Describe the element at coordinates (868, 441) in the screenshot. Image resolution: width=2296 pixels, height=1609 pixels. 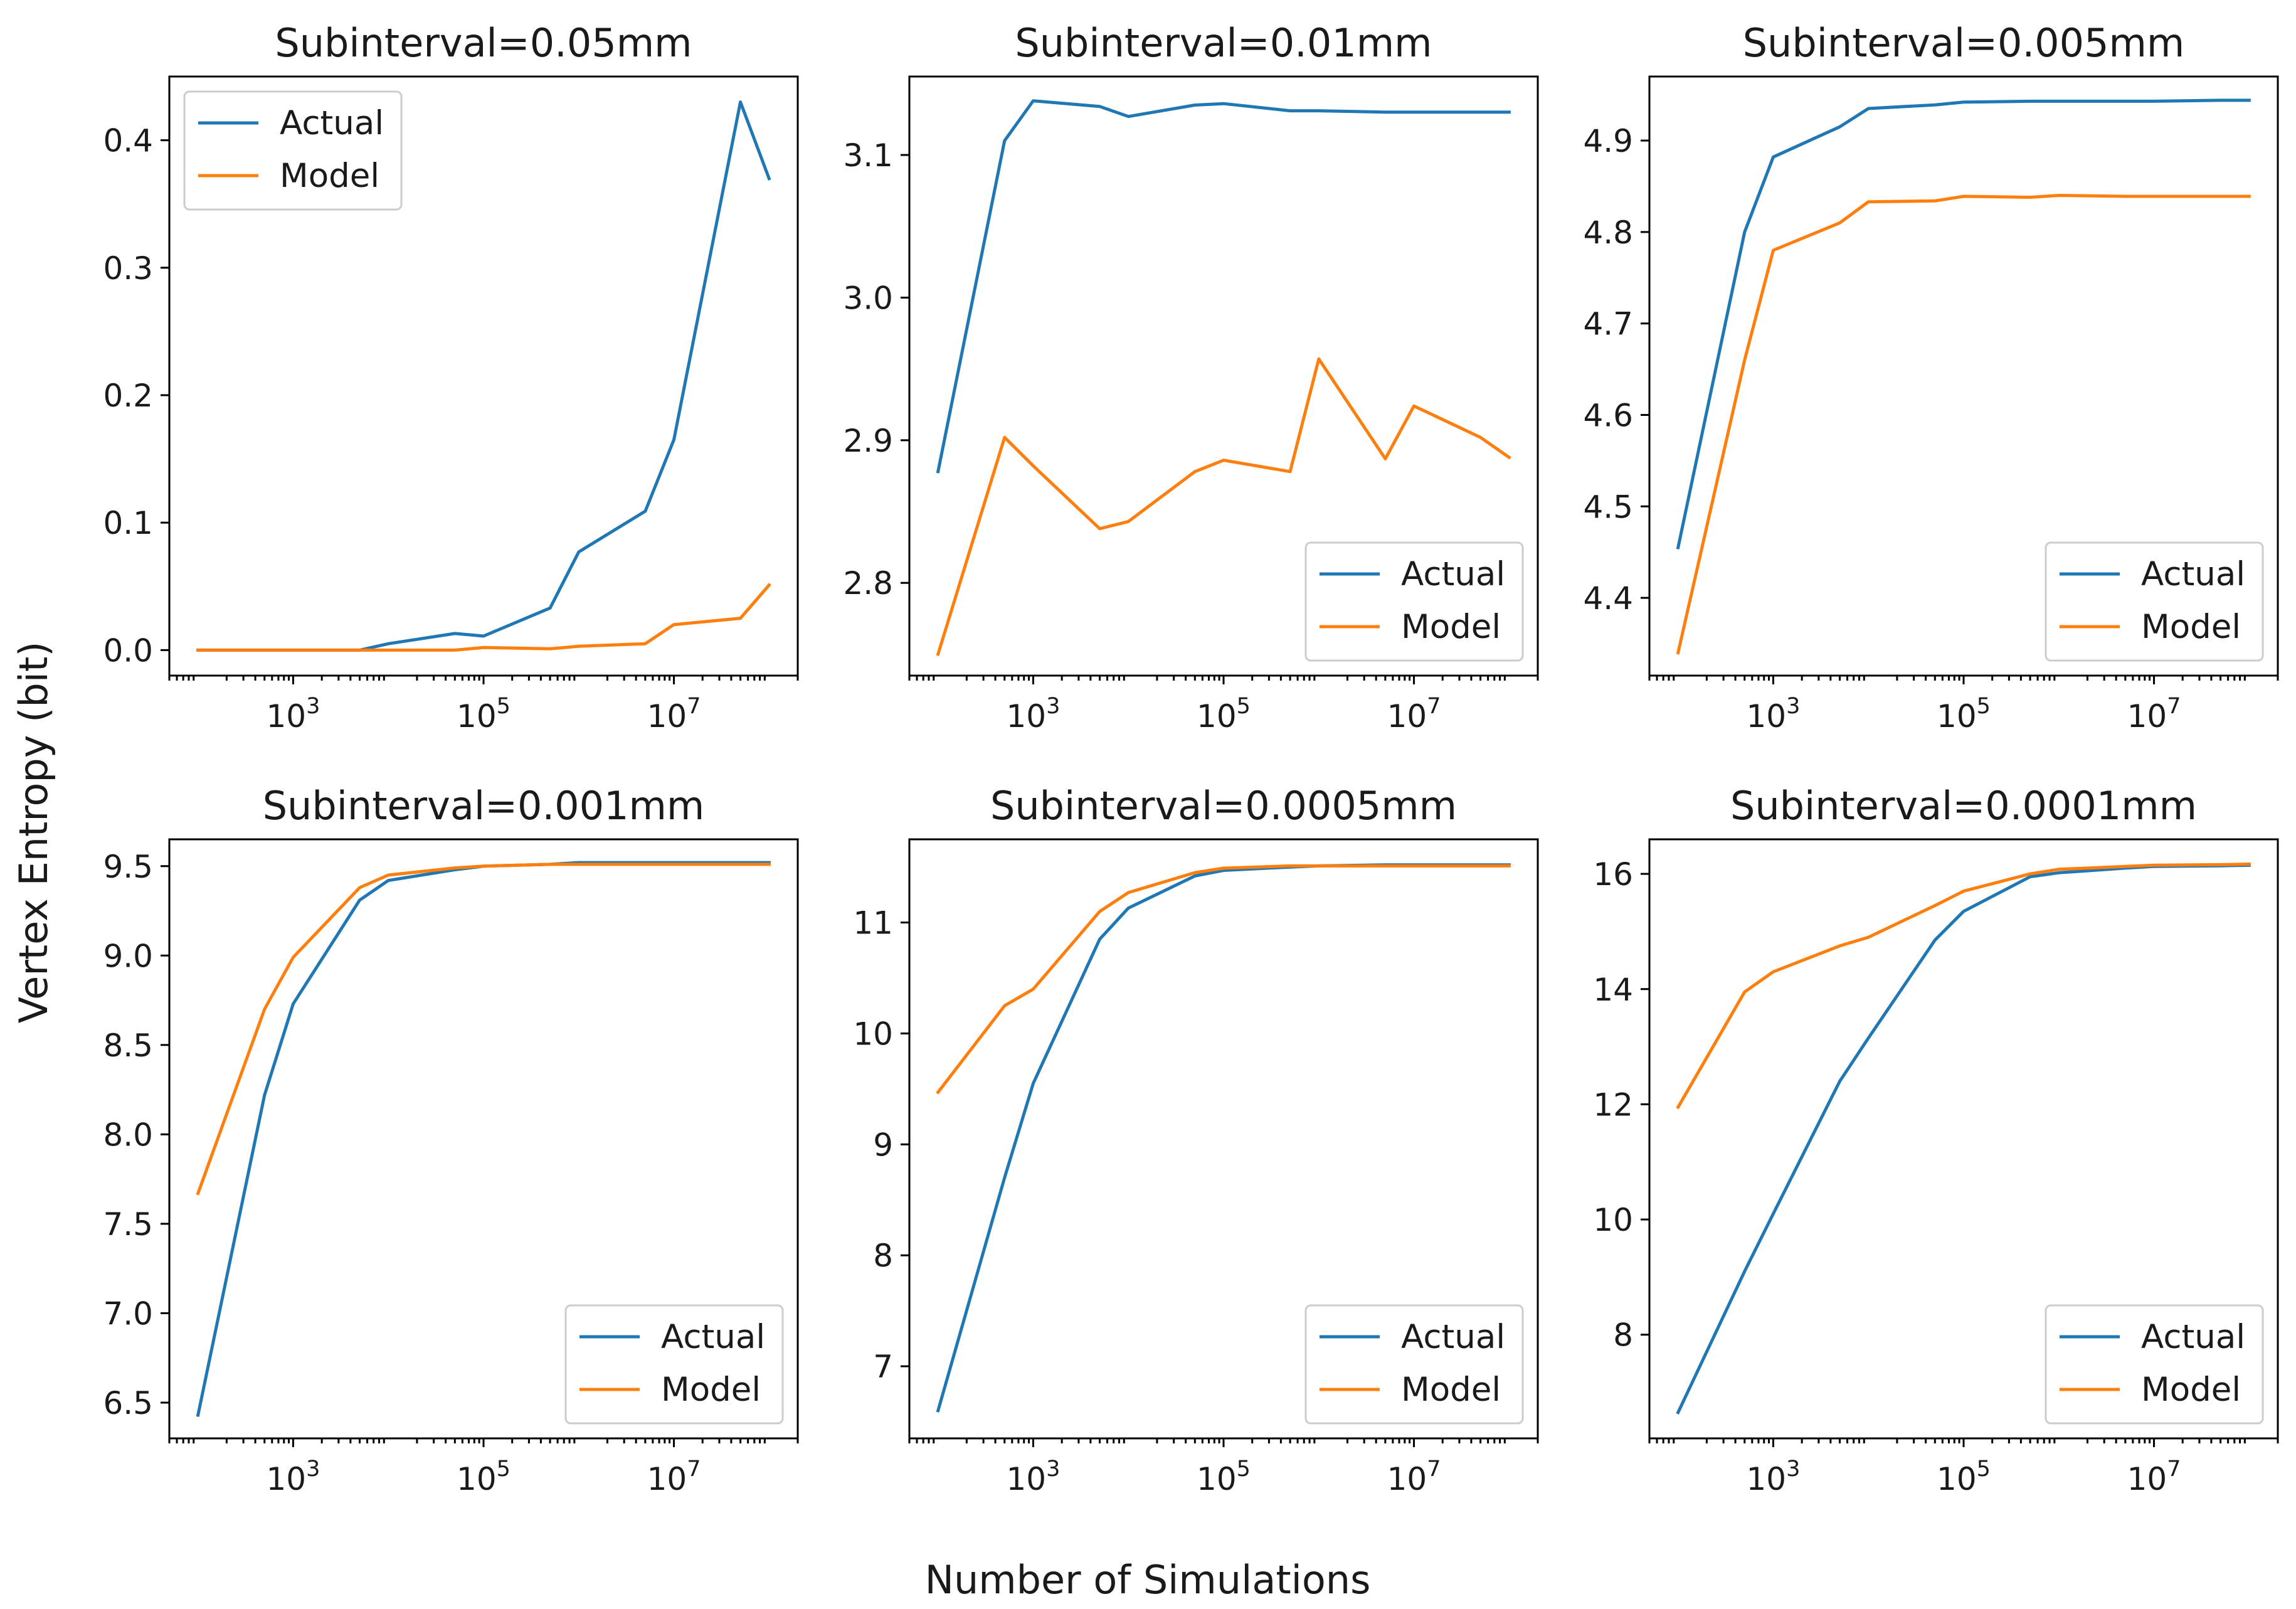
I see `y-tick-label: 2.9` at that location.